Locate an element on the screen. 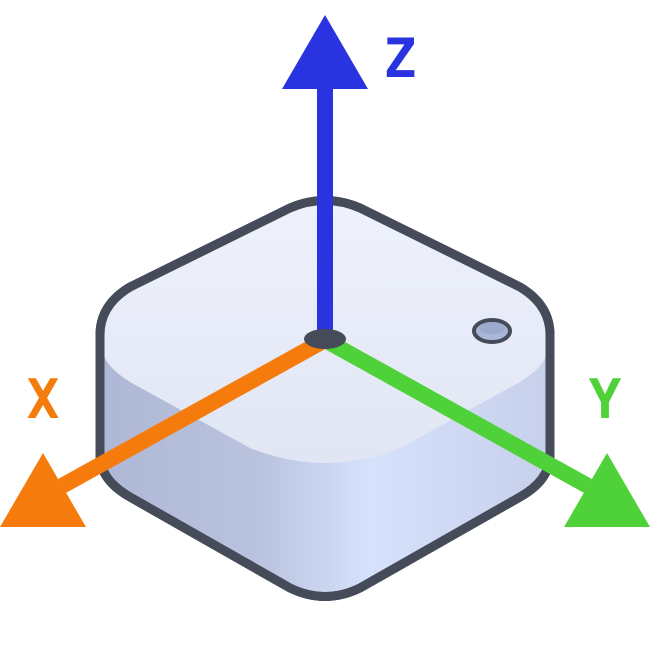 The image size is (650, 650). x-axis-line is located at coordinates (193, 413).